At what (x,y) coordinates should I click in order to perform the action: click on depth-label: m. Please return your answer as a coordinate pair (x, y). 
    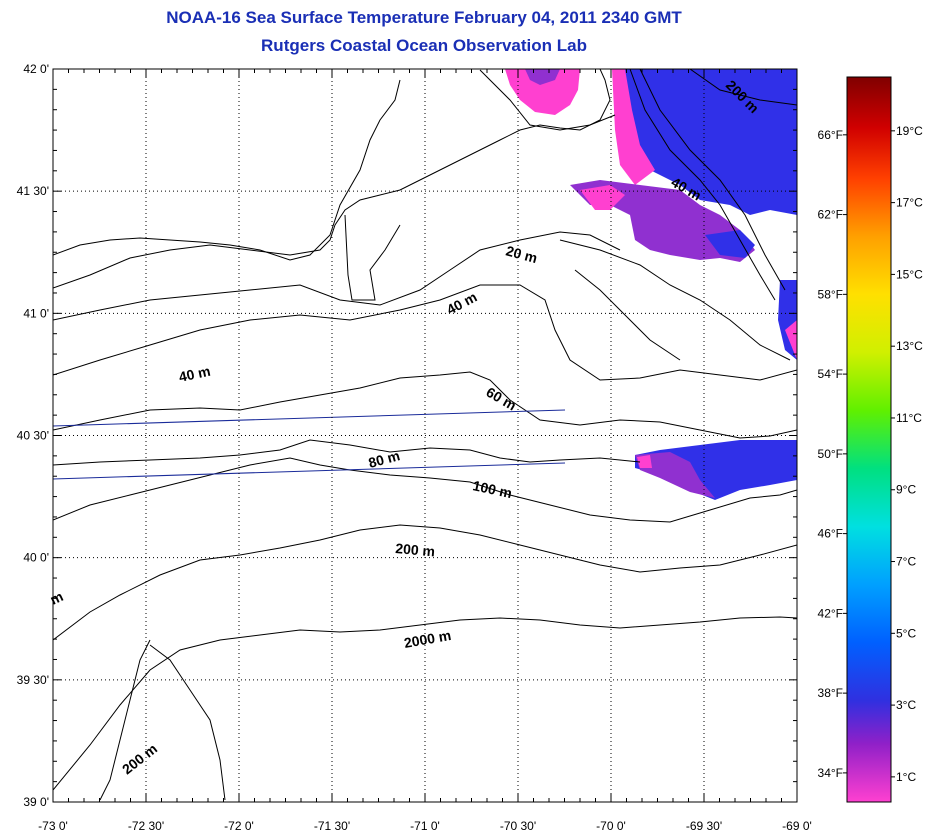
    Looking at the image, I should click on (57, 598).